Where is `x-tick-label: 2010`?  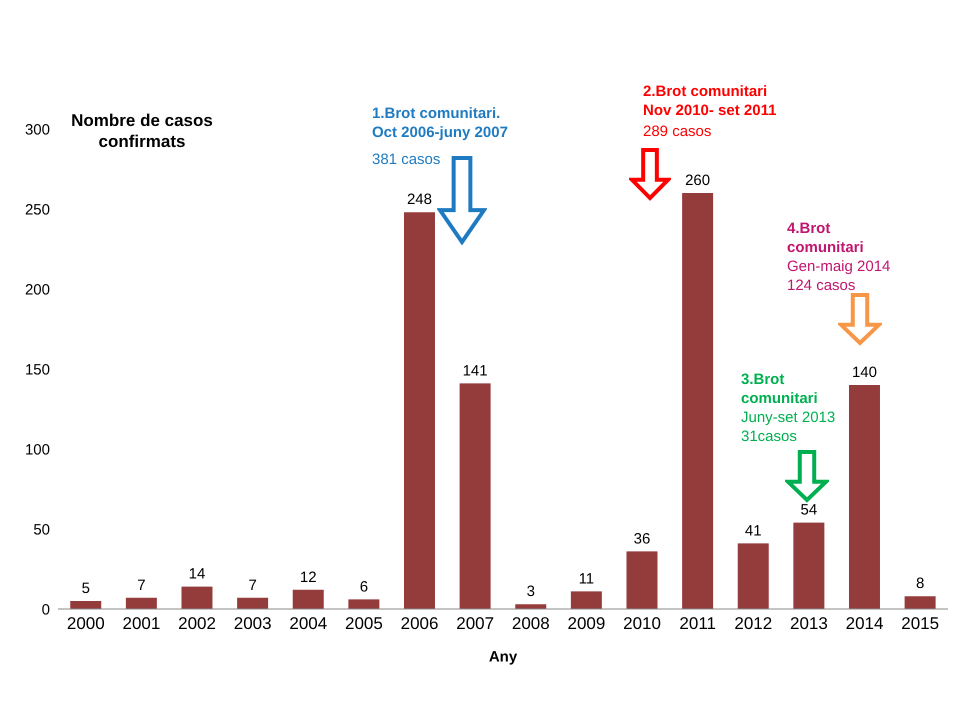 x-tick-label: 2010 is located at coordinates (642, 624).